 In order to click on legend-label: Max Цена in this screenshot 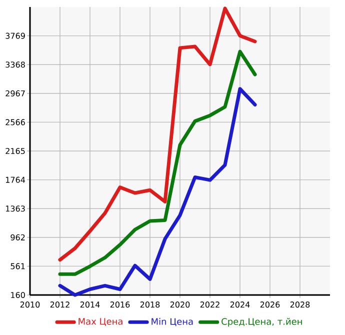, I will do `click(100, 322)`.